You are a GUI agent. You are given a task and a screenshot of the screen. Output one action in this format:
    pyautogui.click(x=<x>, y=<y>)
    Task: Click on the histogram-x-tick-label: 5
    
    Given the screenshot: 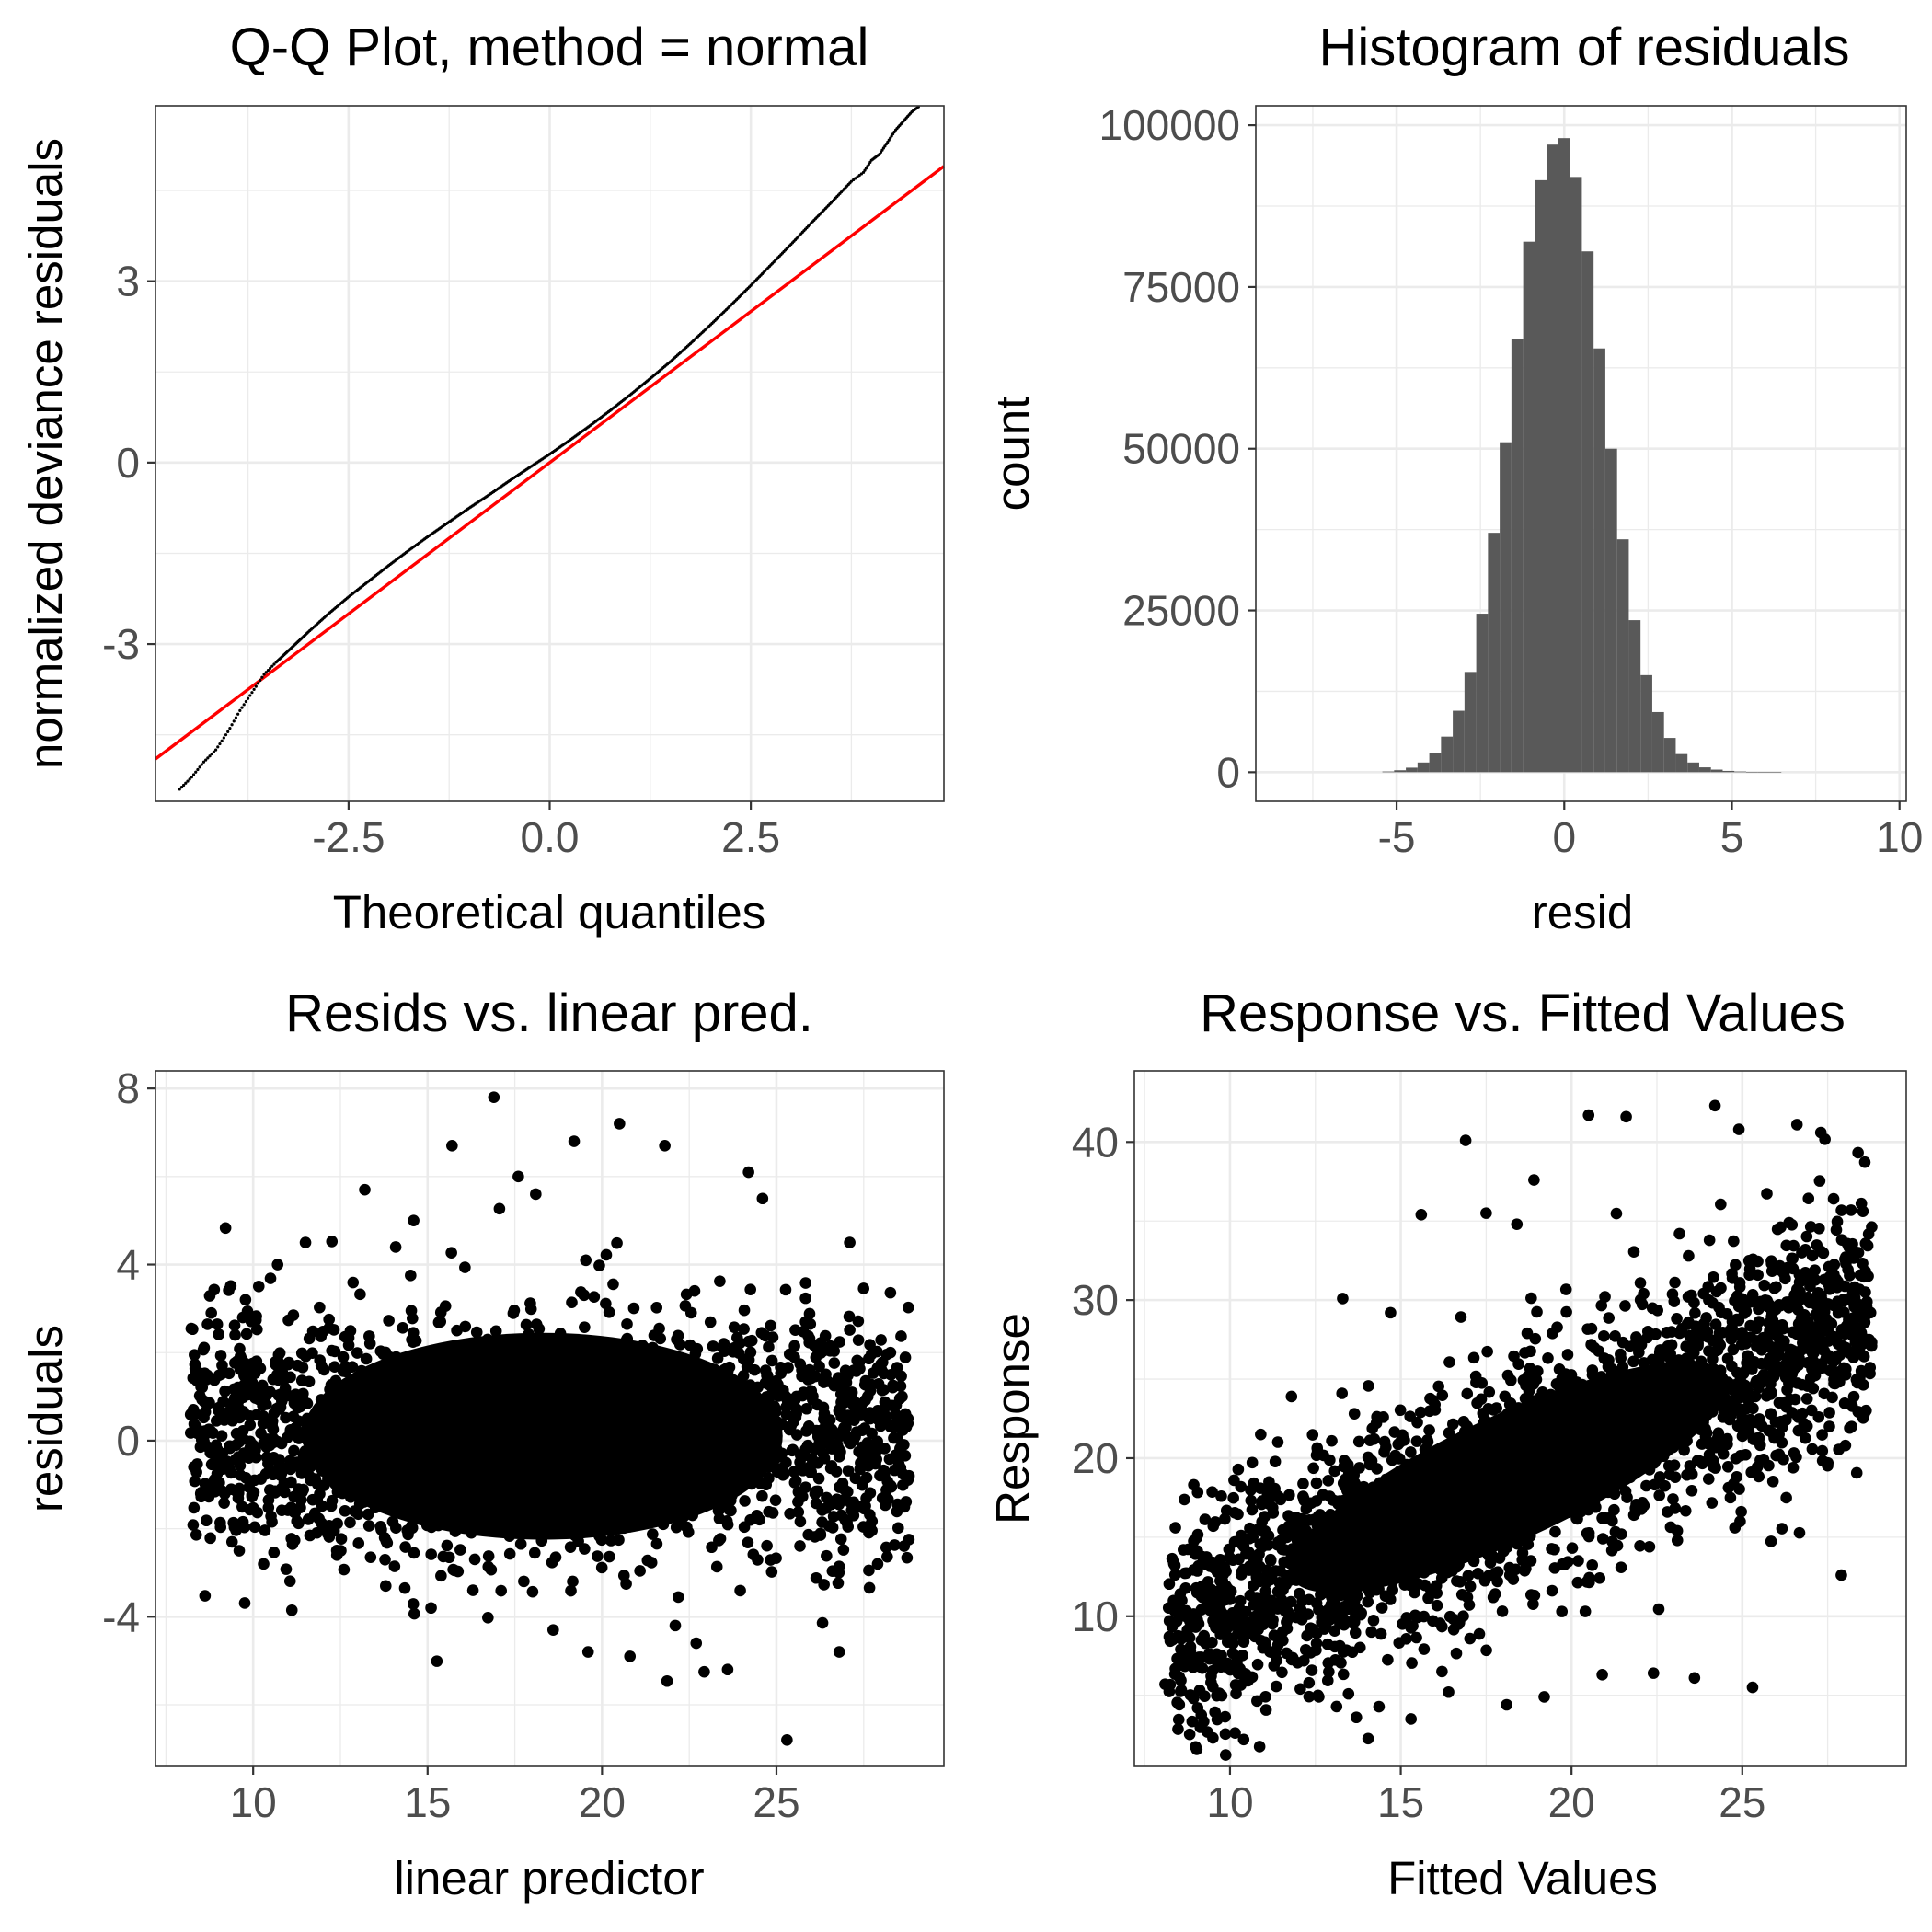 What is the action you would take?
    pyautogui.click(x=1732, y=837)
    